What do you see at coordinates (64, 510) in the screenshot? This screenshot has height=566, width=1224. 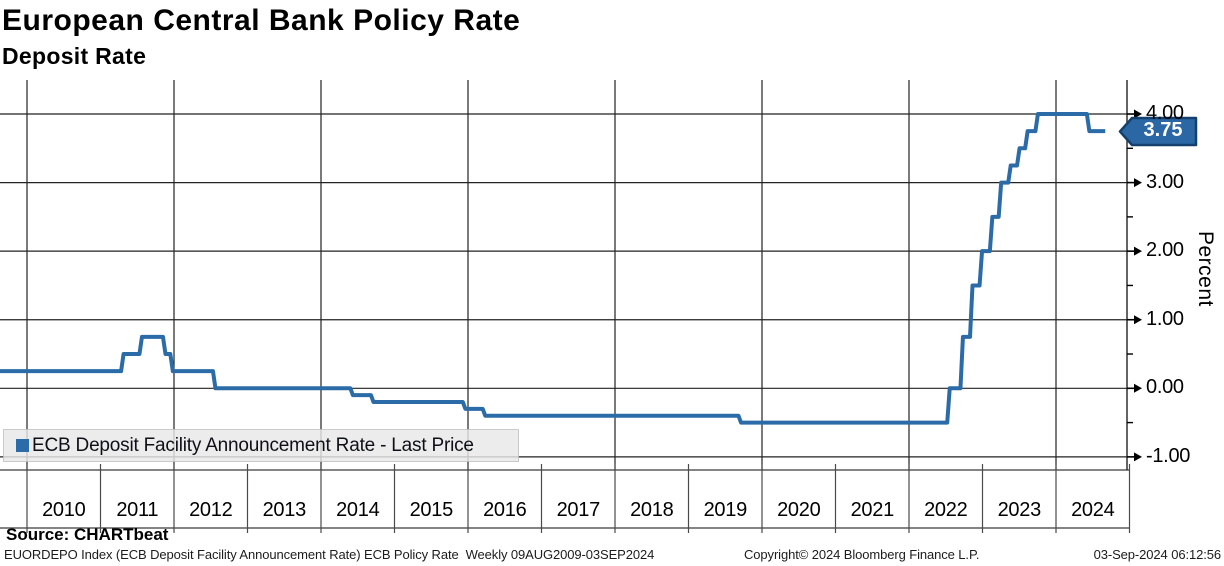 I see `x-year-label: 2010` at bounding box center [64, 510].